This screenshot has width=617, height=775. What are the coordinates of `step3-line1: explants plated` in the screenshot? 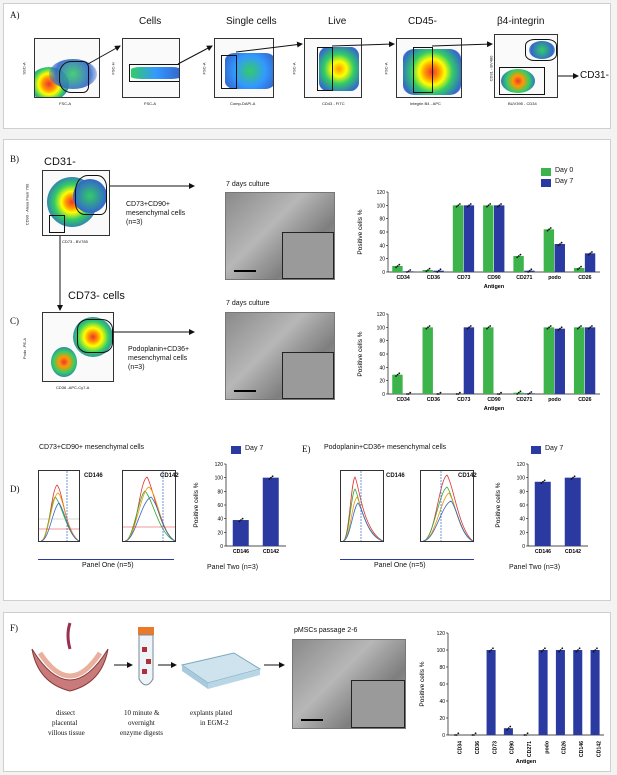 It's located at (211, 713).